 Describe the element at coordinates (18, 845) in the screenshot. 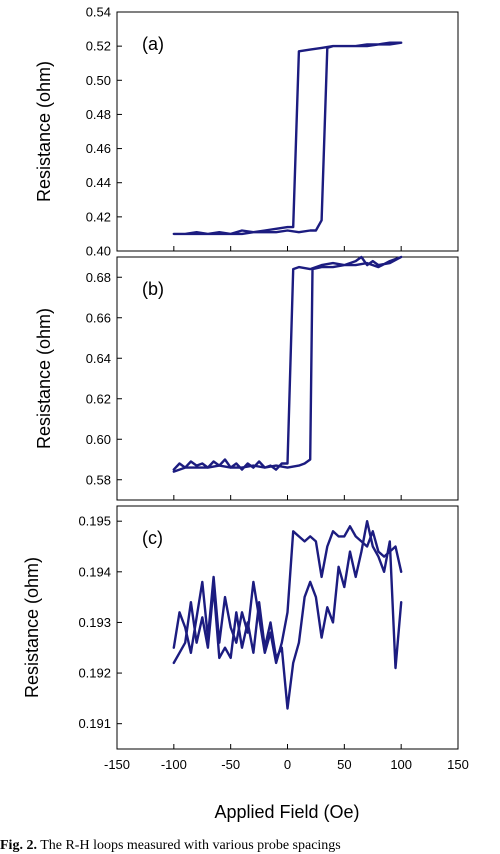

I see `caption-label: Fig. 2.` at that location.